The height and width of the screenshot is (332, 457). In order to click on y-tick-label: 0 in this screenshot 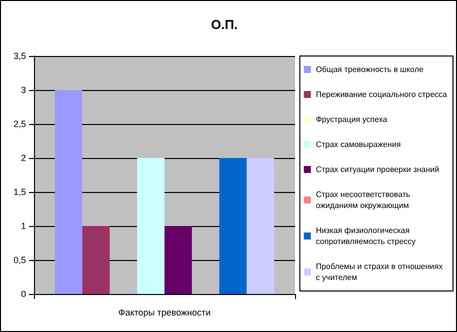, I will do `click(23, 294)`.